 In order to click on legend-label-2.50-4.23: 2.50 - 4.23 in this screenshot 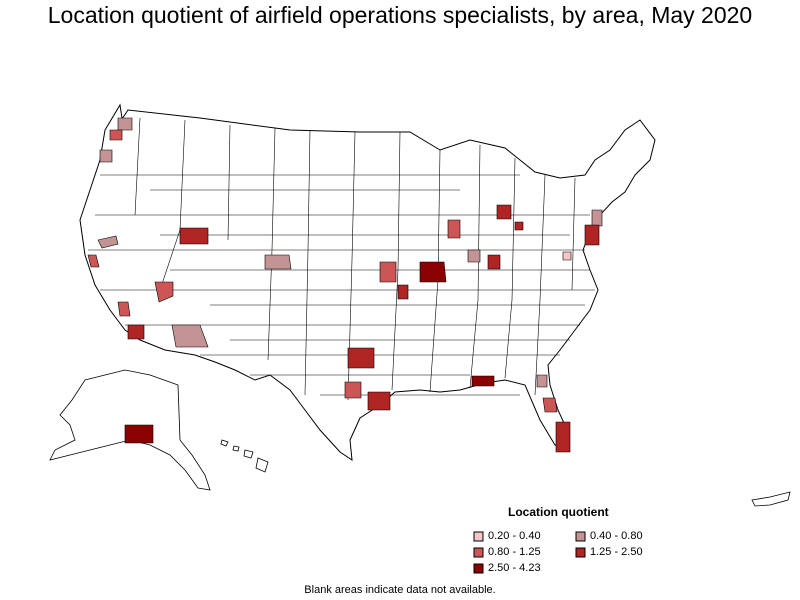, I will do `click(514, 568)`.